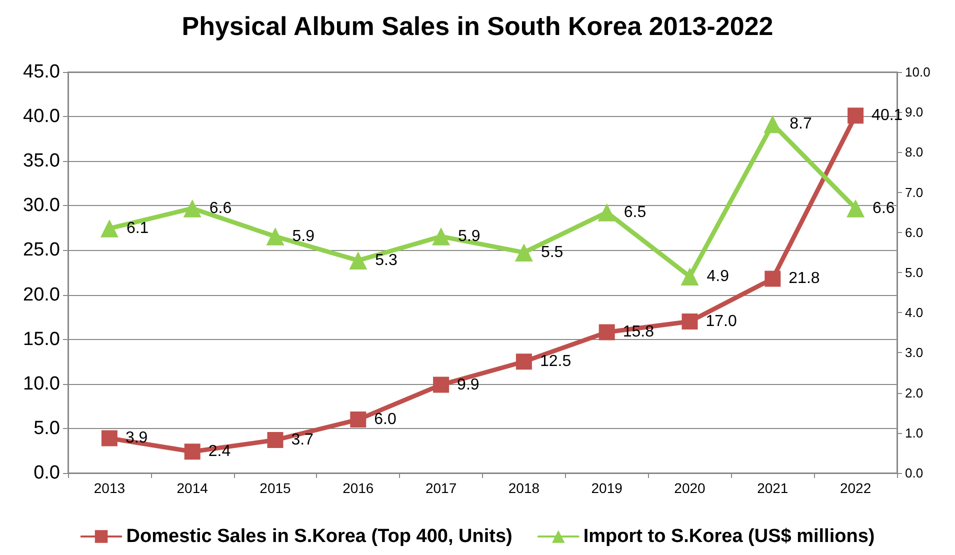 The height and width of the screenshot is (555, 955). Describe the element at coordinates (385, 419) in the screenshot. I see `data-label: 6.0` at that location.